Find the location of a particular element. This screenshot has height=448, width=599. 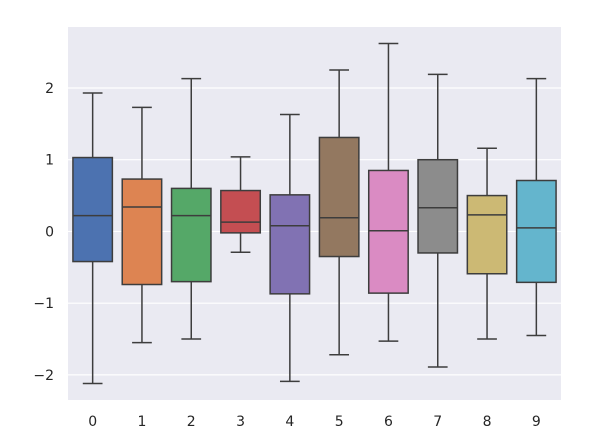

x-tick-label: 3 is located at coordinates (240, 422).